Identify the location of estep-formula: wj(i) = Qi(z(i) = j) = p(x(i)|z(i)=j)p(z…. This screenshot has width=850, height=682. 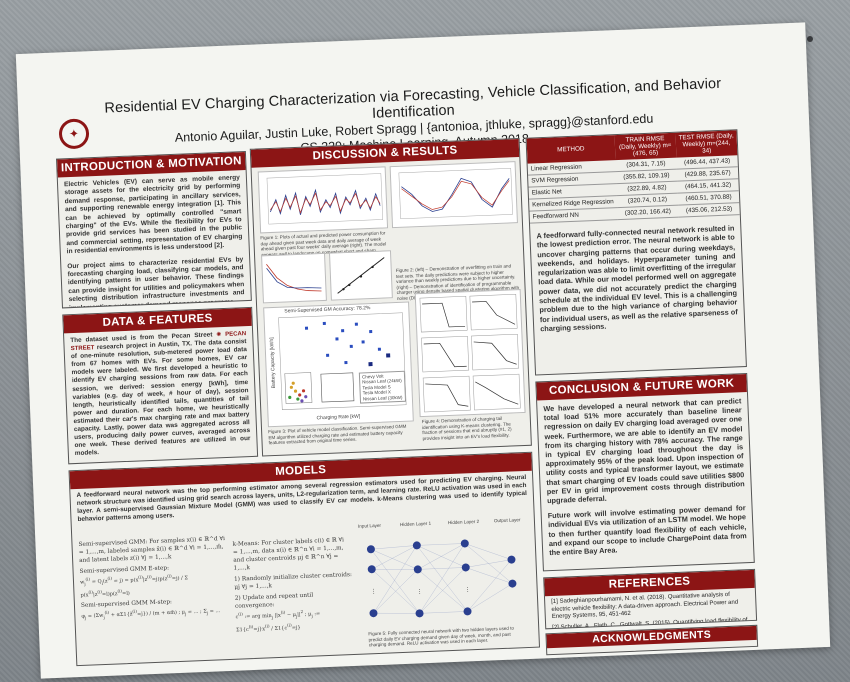
(134, 586).